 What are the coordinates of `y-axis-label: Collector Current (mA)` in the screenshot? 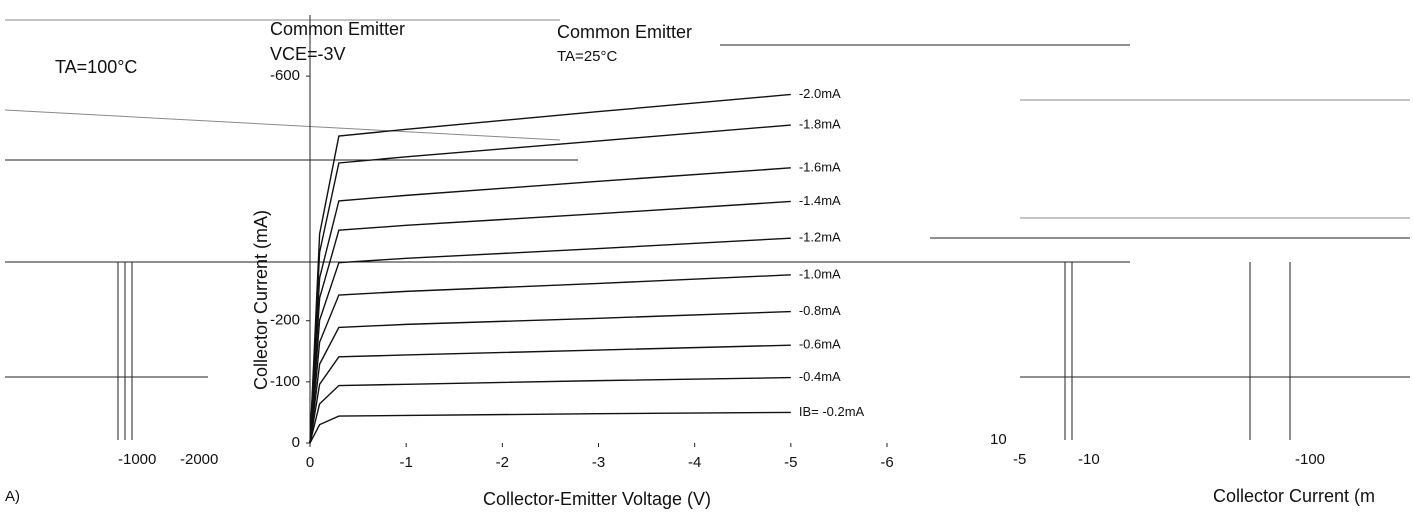 It's located at (261, 300).